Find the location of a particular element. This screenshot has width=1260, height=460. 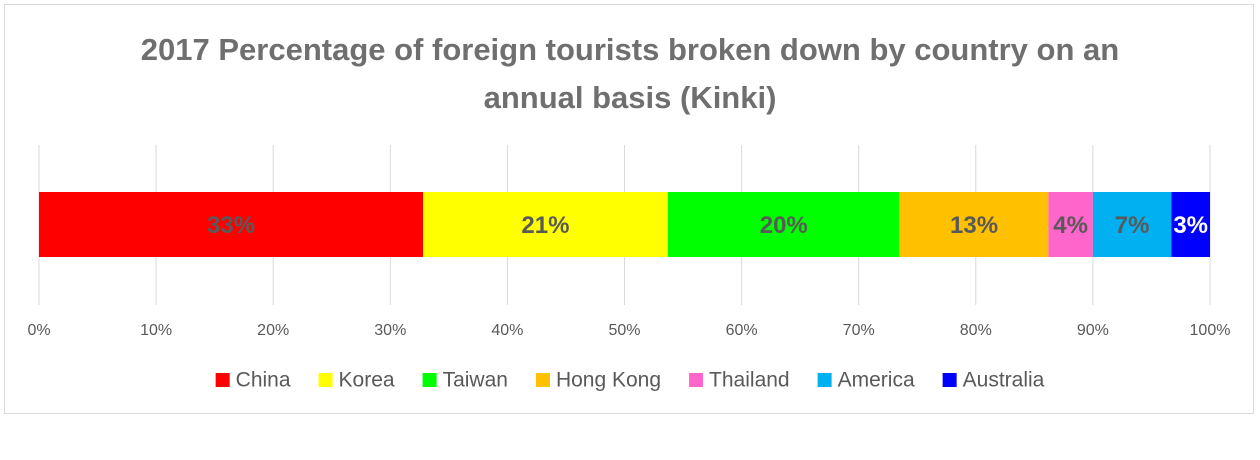

x-tick-label: 80% is located at coordinates (976, 330).